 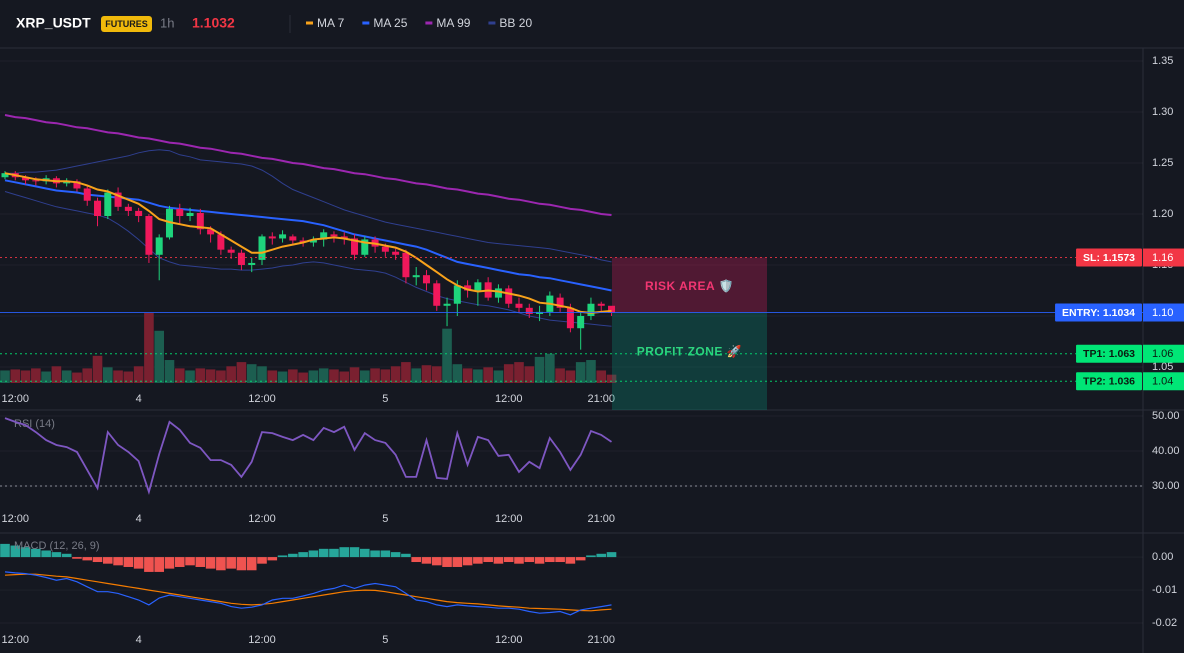 What do you see at coordinates (126, 24) in the screenshot?
I see `badge-bg` at bounding box center [126, 24].